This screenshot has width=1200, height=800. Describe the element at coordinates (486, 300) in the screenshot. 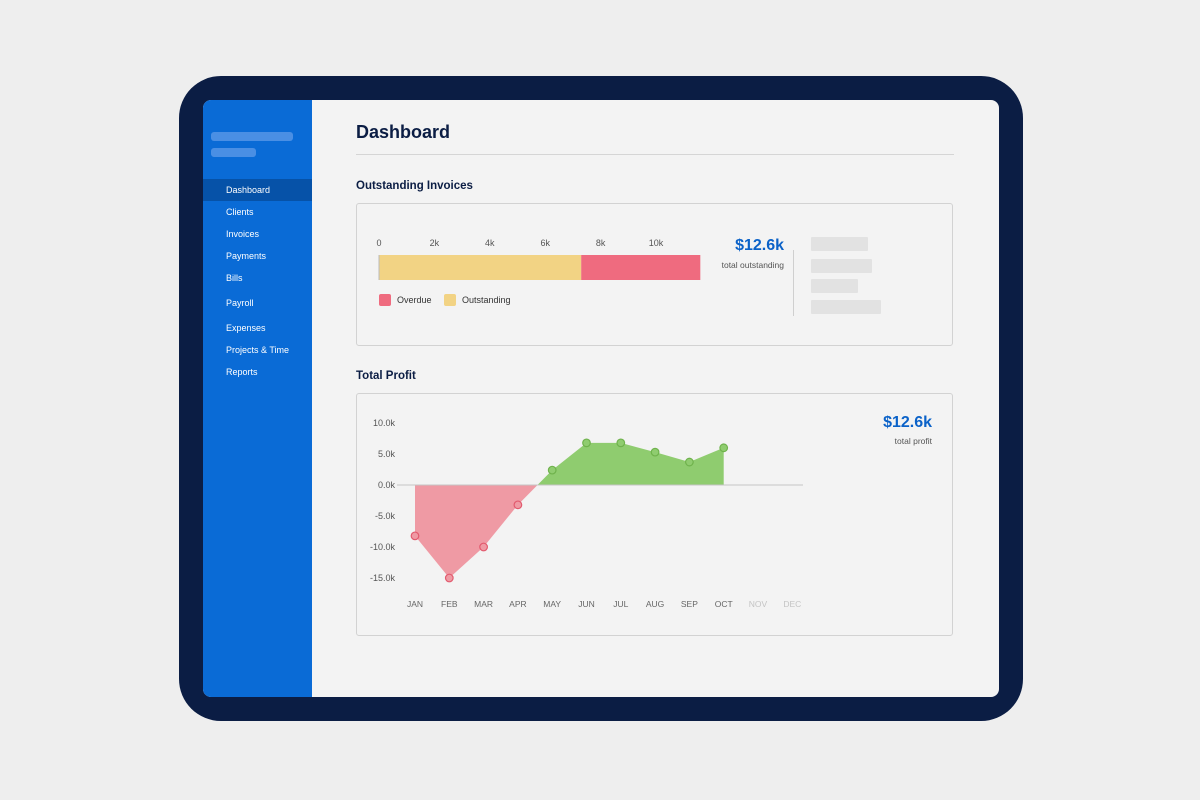

I see `legend-outstanding-label: Outstanding` at that location.